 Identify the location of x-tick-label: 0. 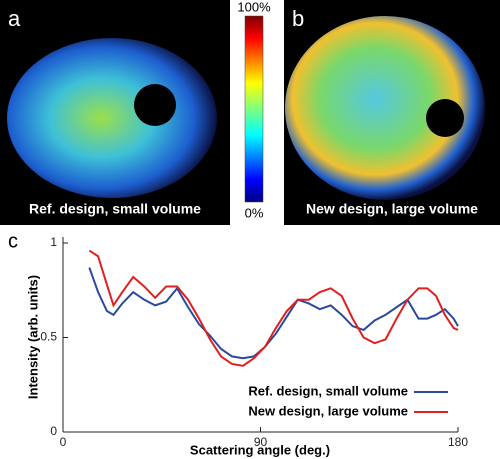
(63, 442).